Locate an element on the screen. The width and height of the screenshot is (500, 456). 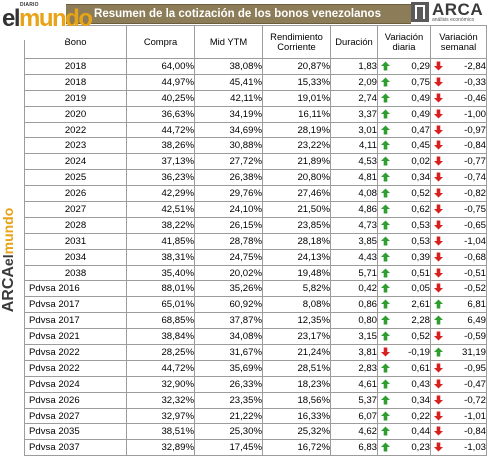
col-header-duracion: Duración is located at coordinates (354, 42).